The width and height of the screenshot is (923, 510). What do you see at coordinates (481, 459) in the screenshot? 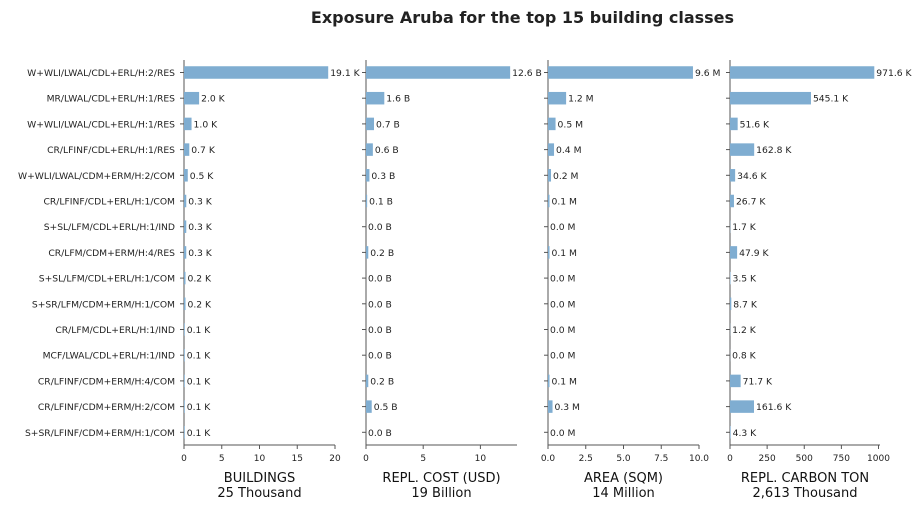
I see `x-tick-label: 10` at bounding box center [481, 459].